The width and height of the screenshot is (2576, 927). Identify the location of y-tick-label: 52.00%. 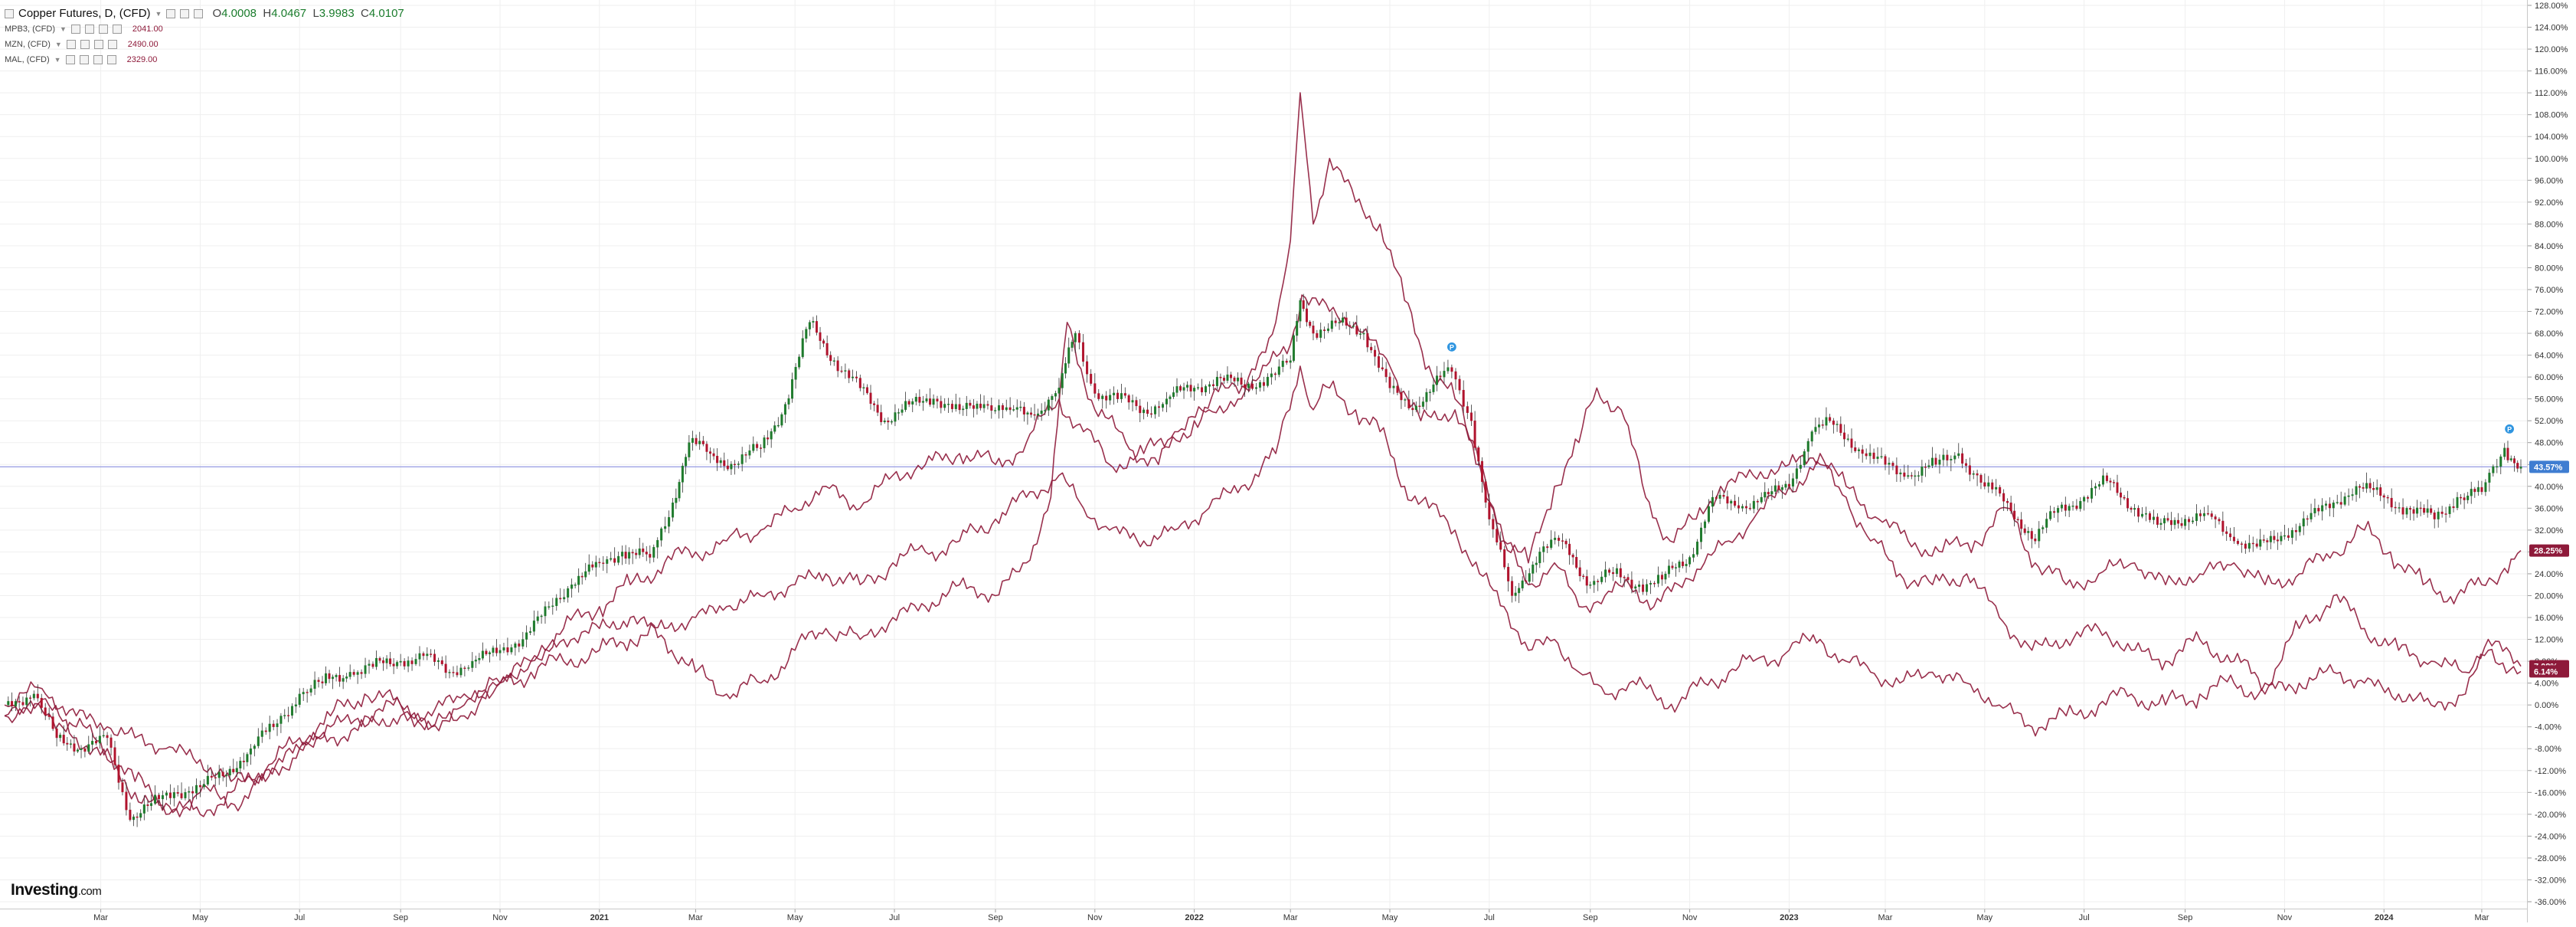
(2549, 421).